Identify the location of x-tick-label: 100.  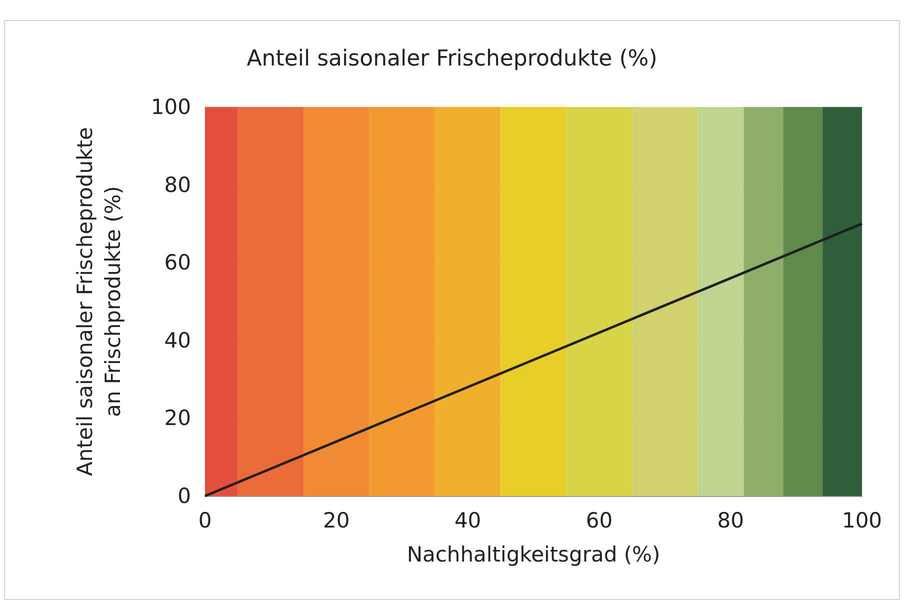
(862, 520).